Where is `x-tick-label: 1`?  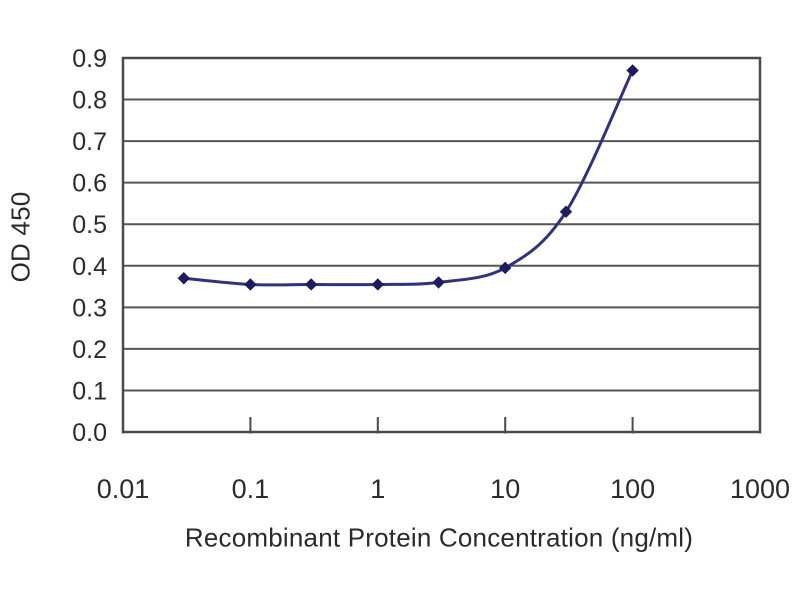 x-tick-label: 1 is located at coordinates (377, 489).